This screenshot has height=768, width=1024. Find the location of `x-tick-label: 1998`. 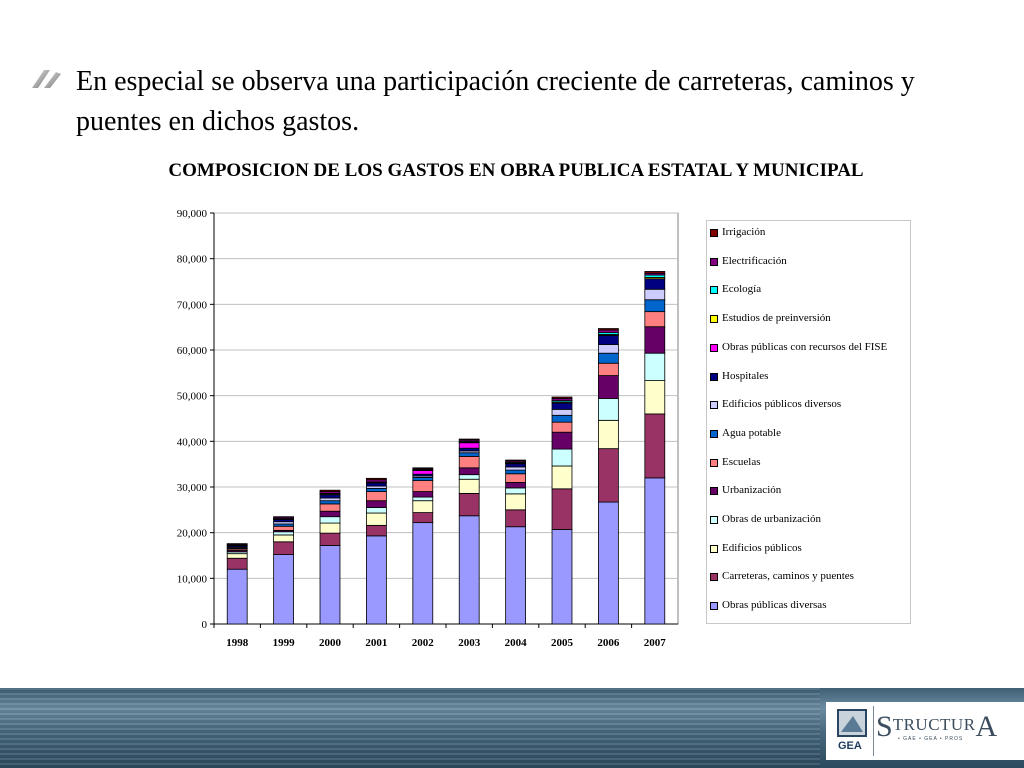

x-tick-label: 1998 is located at coordinates (237, 643).